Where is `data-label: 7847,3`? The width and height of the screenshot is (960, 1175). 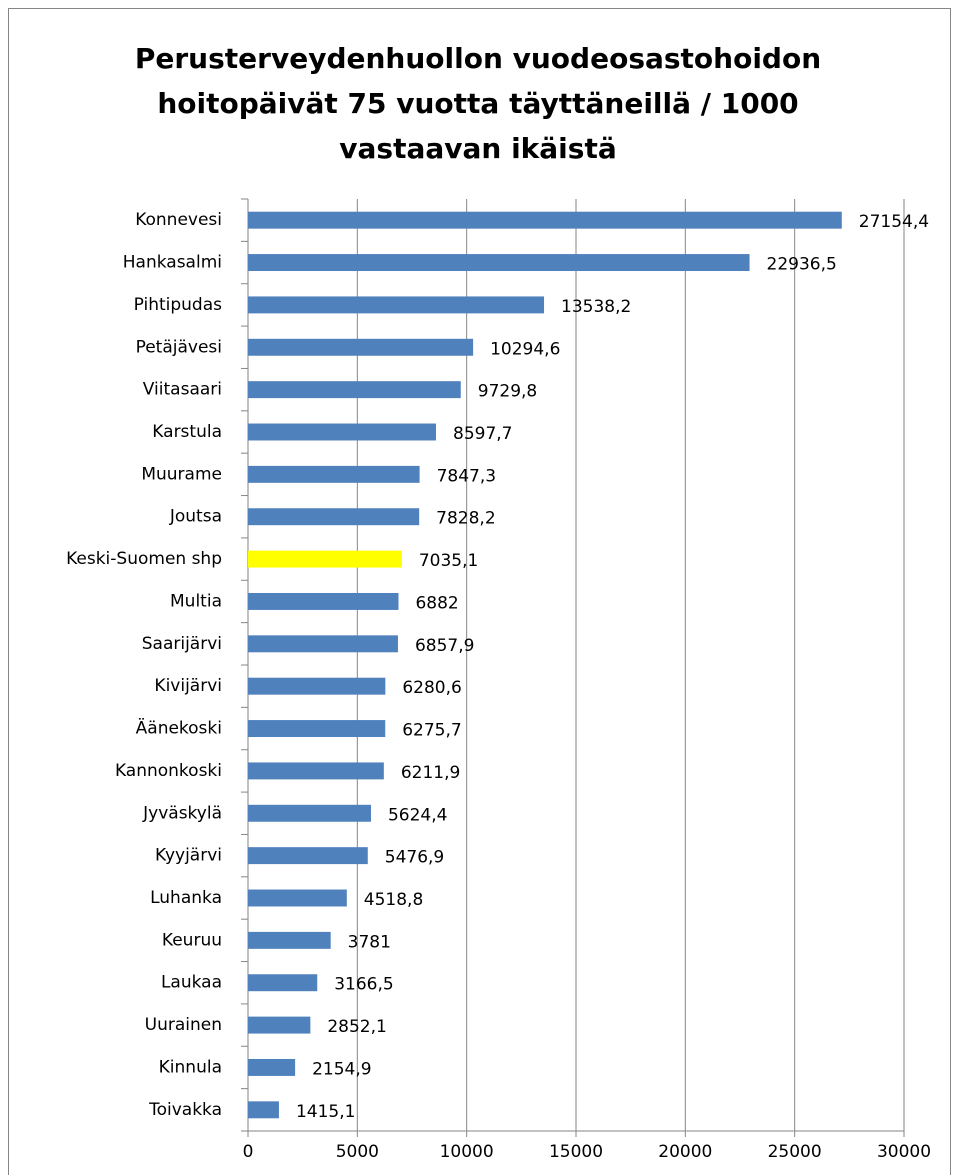
data-label: 7847,3 is located at coordinates (466, 476).